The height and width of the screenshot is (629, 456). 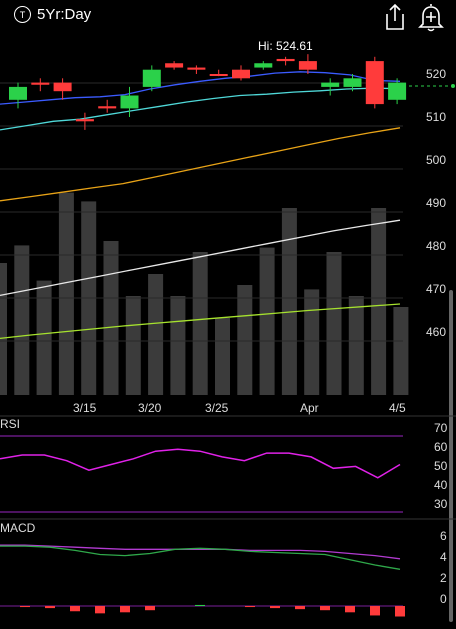 I want to click on y-tick-label: 470, so click(x=436, y=289).